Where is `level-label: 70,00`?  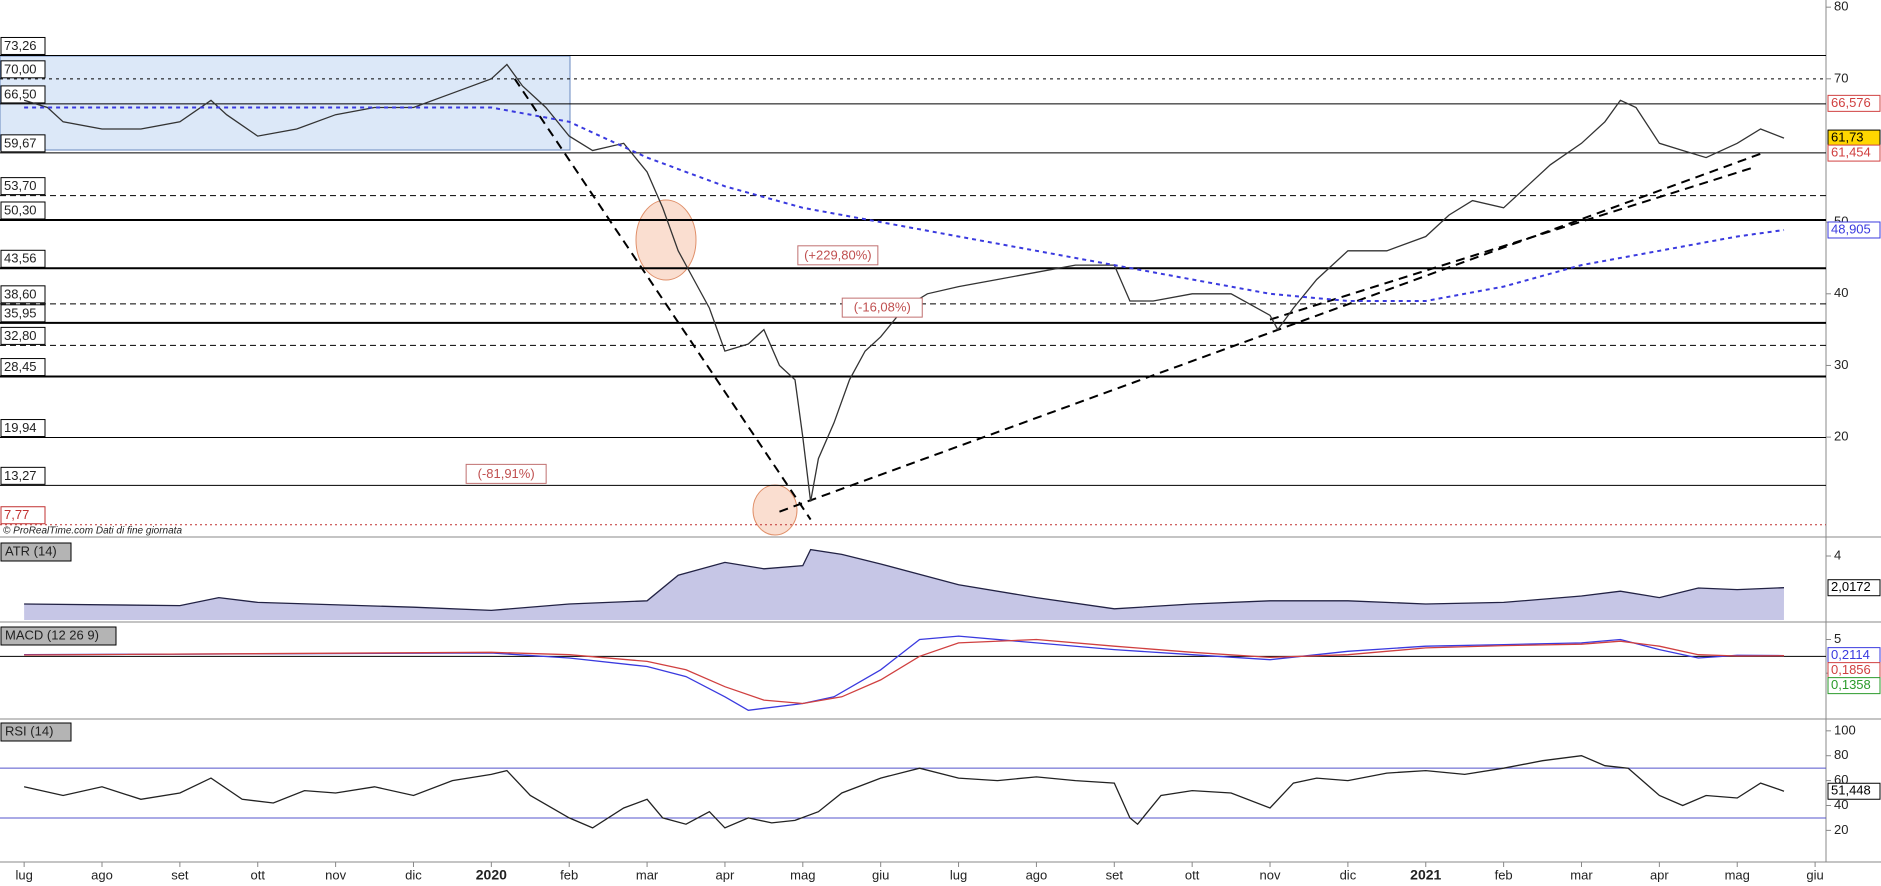 level-label: 70,00 is located at coordinates (20, 68).